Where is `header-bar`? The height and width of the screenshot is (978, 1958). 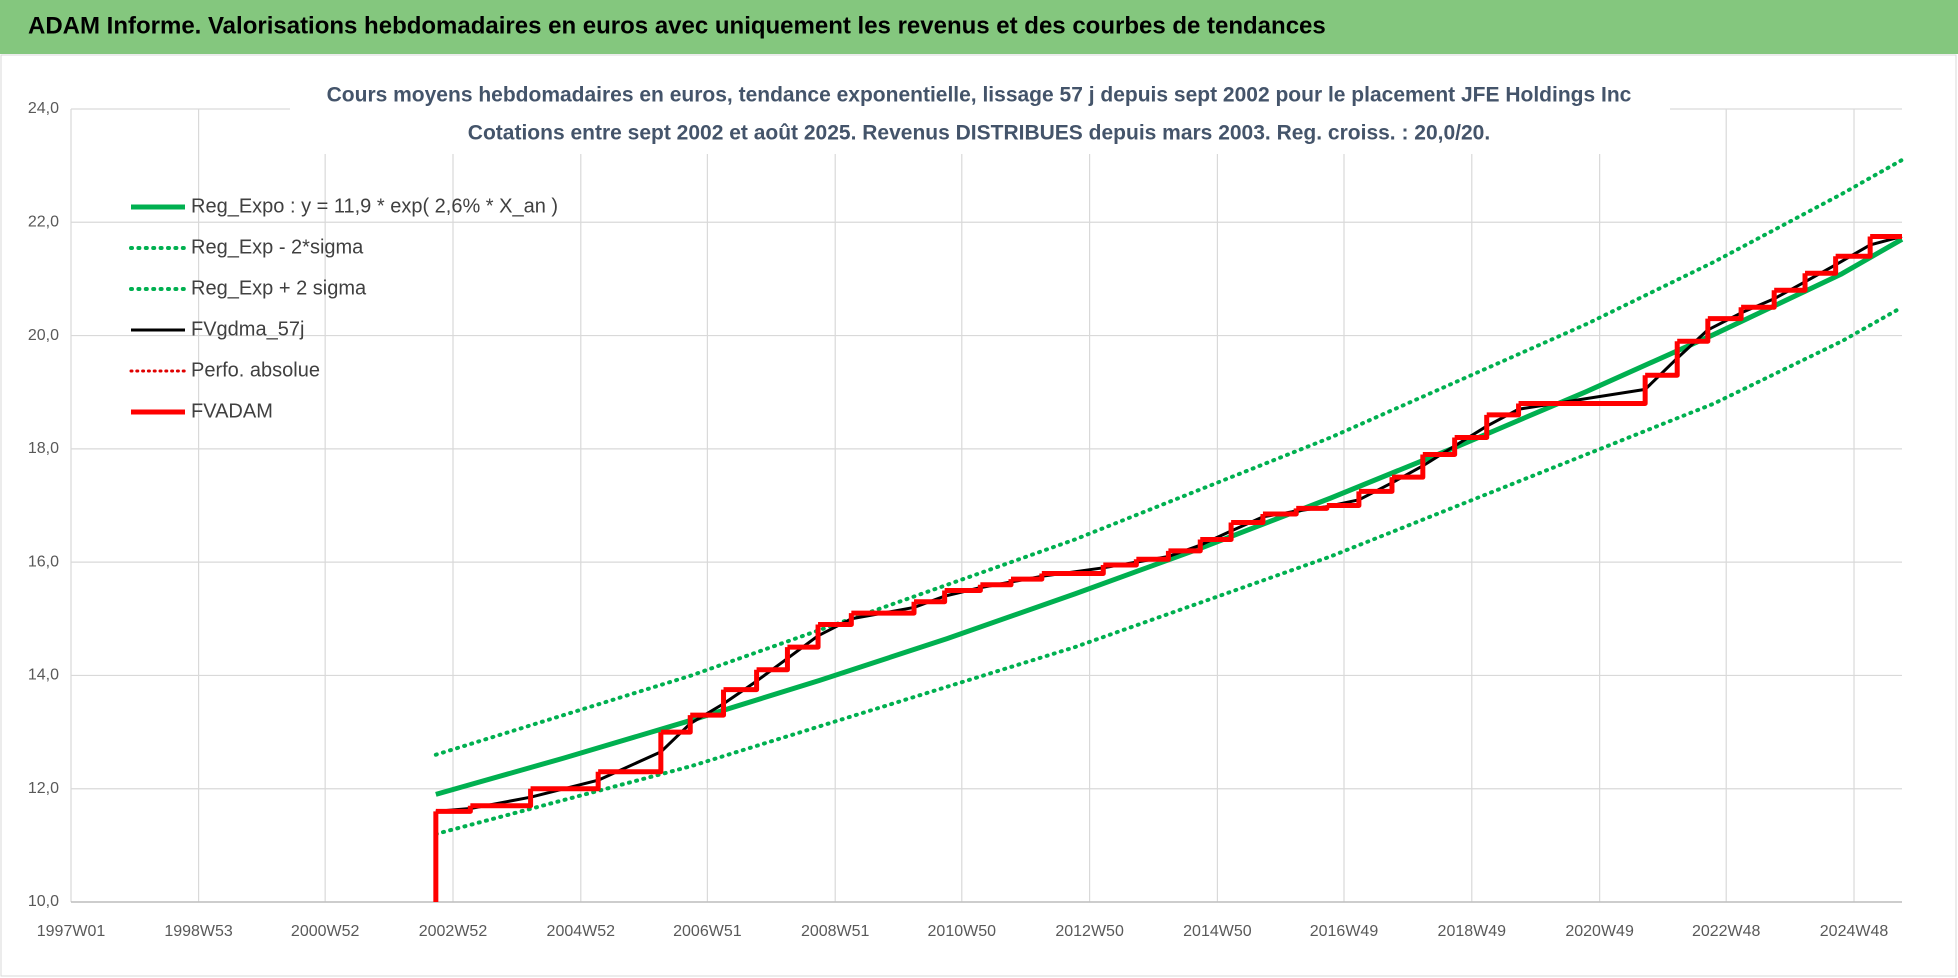
header-bar is located at coordinates (979, 27).